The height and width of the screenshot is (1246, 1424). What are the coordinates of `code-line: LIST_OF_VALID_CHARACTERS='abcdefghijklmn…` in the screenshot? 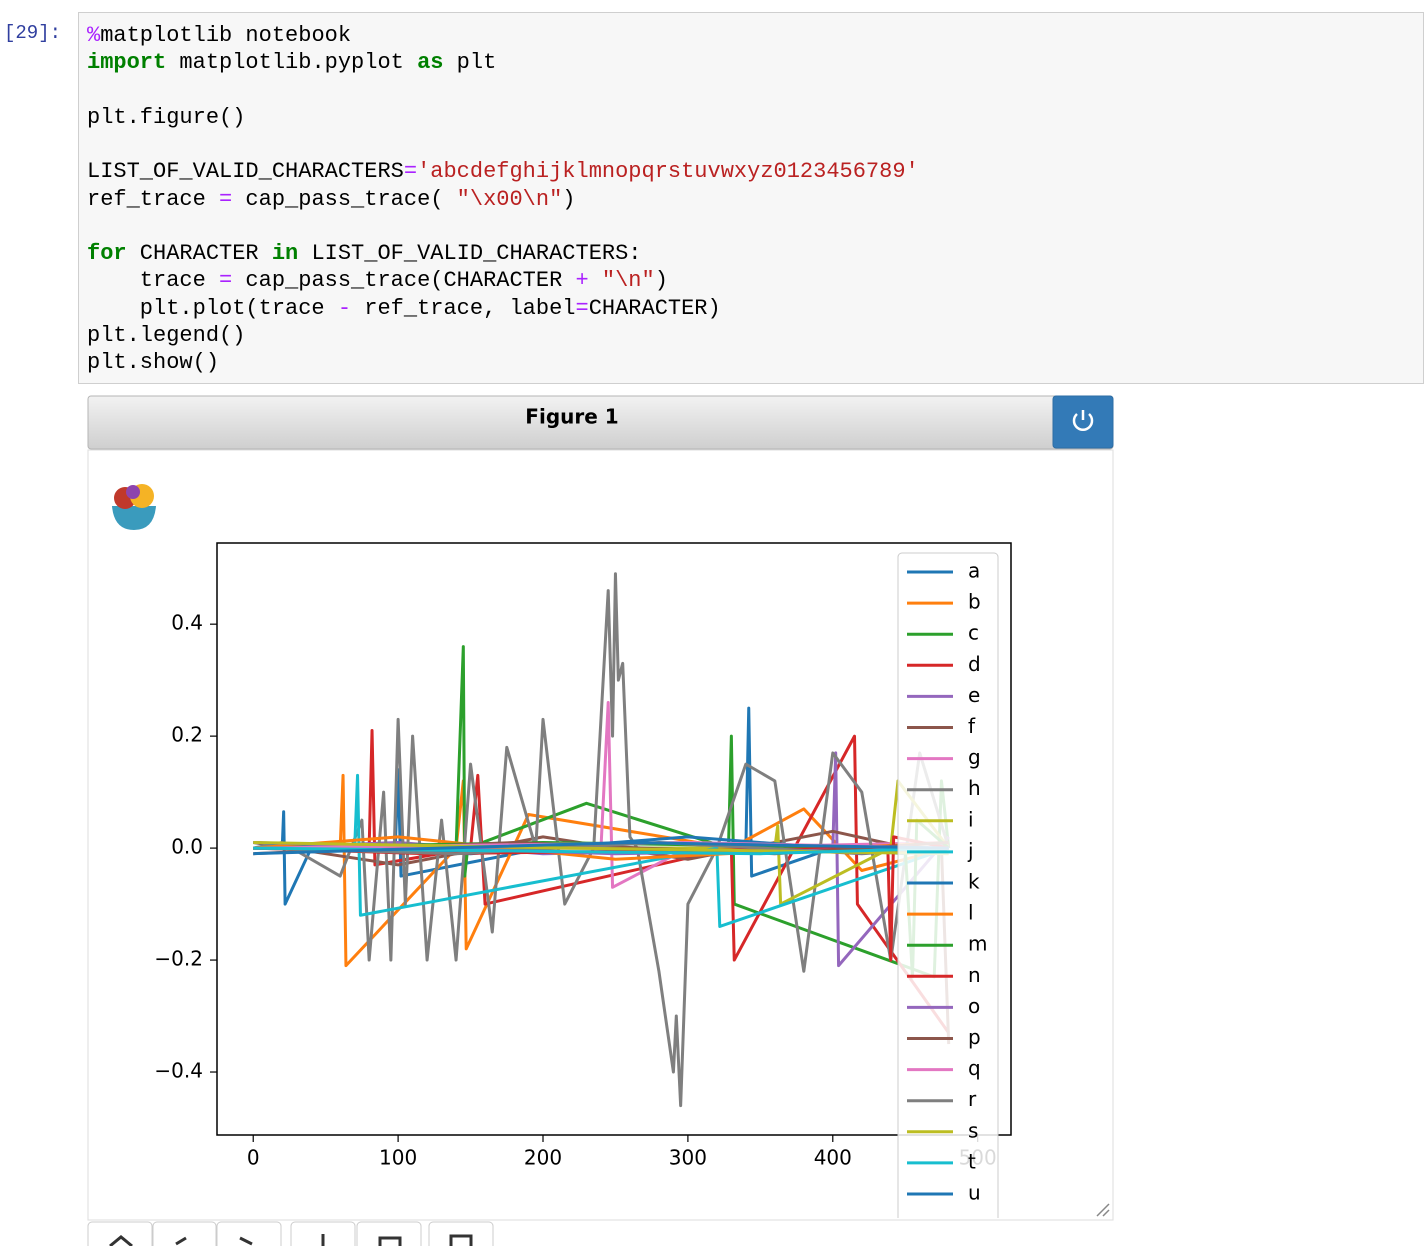 It's located at (755, 171).